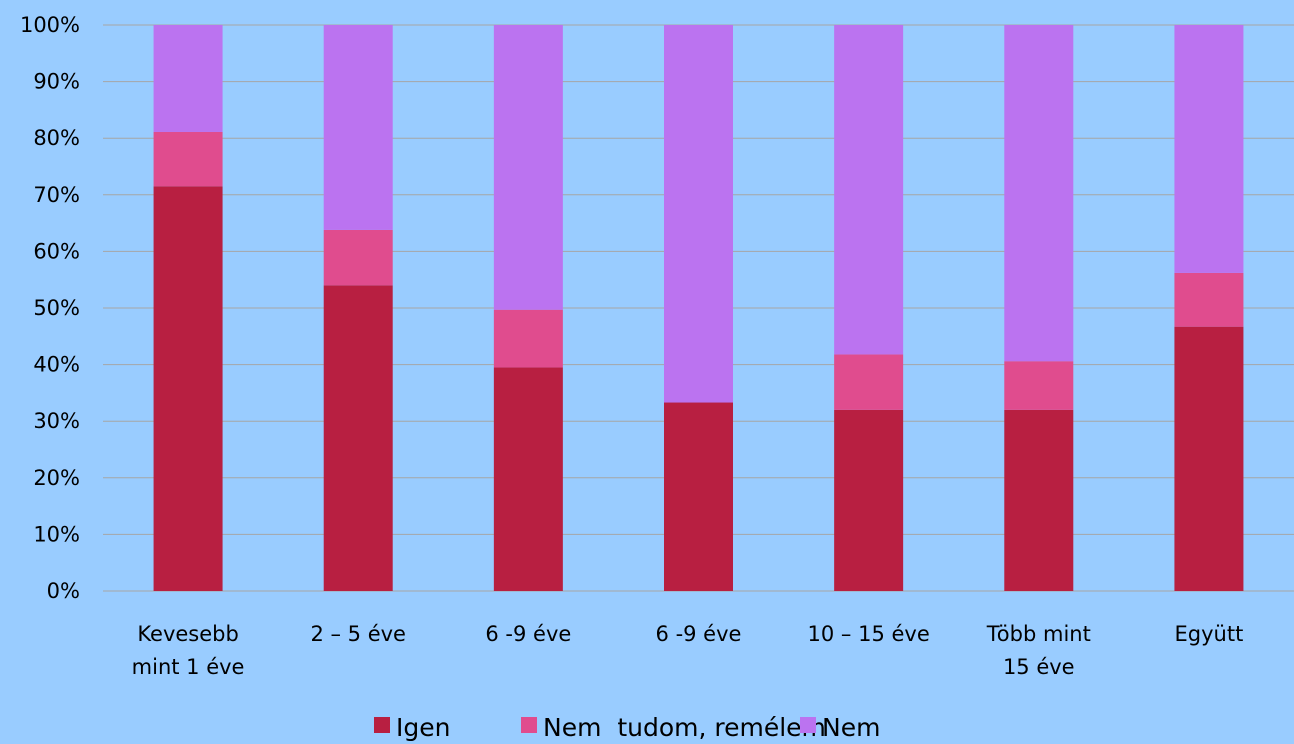 Image resolution: width=1294 pixels, height=744 pixels. What do you see at coordinates (56, 195) in the screenshot?
I see `y-tick-label: 70%` at bounding box center [56, 195].